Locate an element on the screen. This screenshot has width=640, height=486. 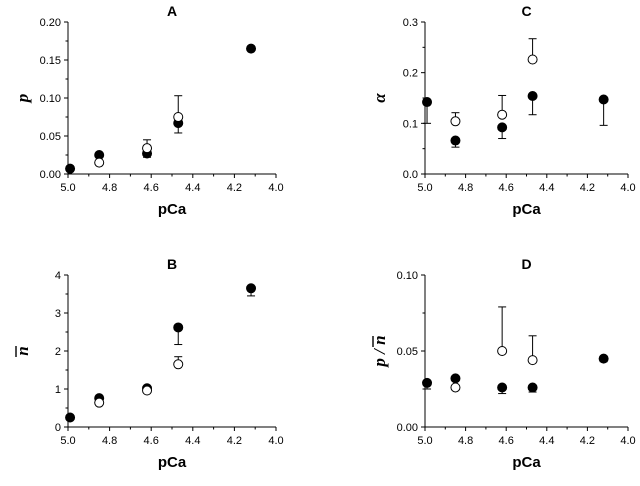
y-tick-label: 0.3 is located at coordinates (410, 23).